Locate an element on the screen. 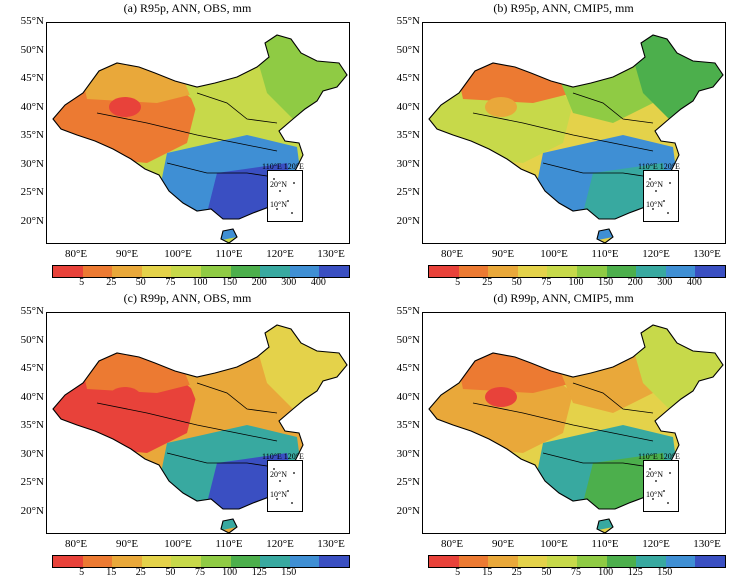 The width and height of the screenshot is (751, 579). panel-title: (c) R99p, ANN, OBS, mm is located at coordinates (187, 298).